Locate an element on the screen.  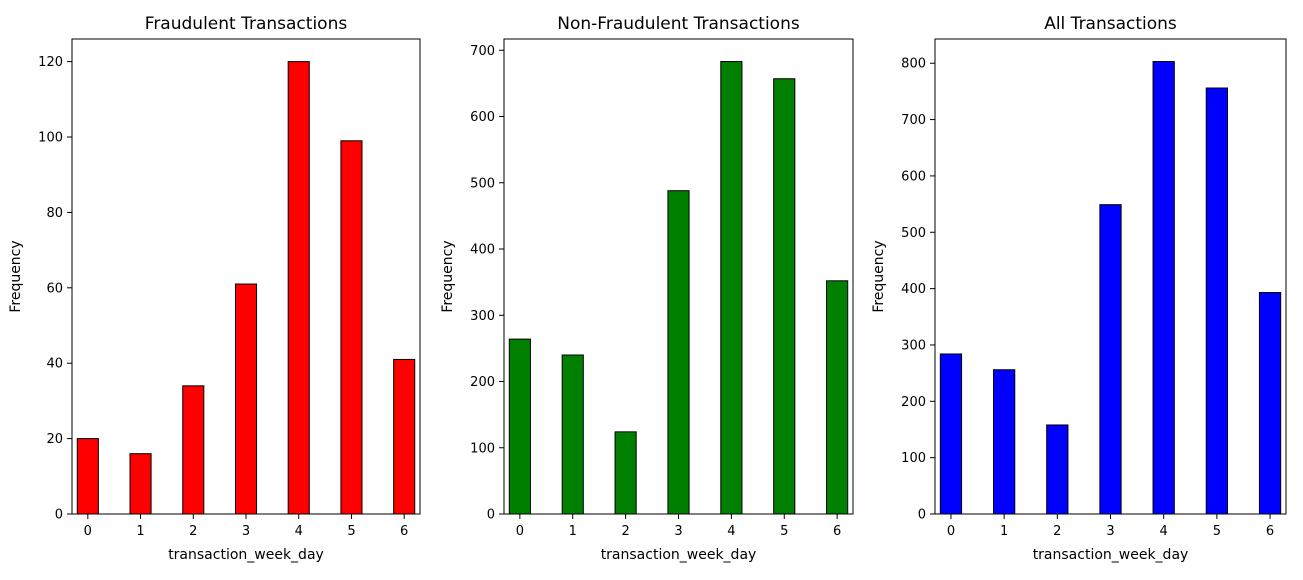
x-tick-label-1-3: 3 is located at coordinates (678, 531).